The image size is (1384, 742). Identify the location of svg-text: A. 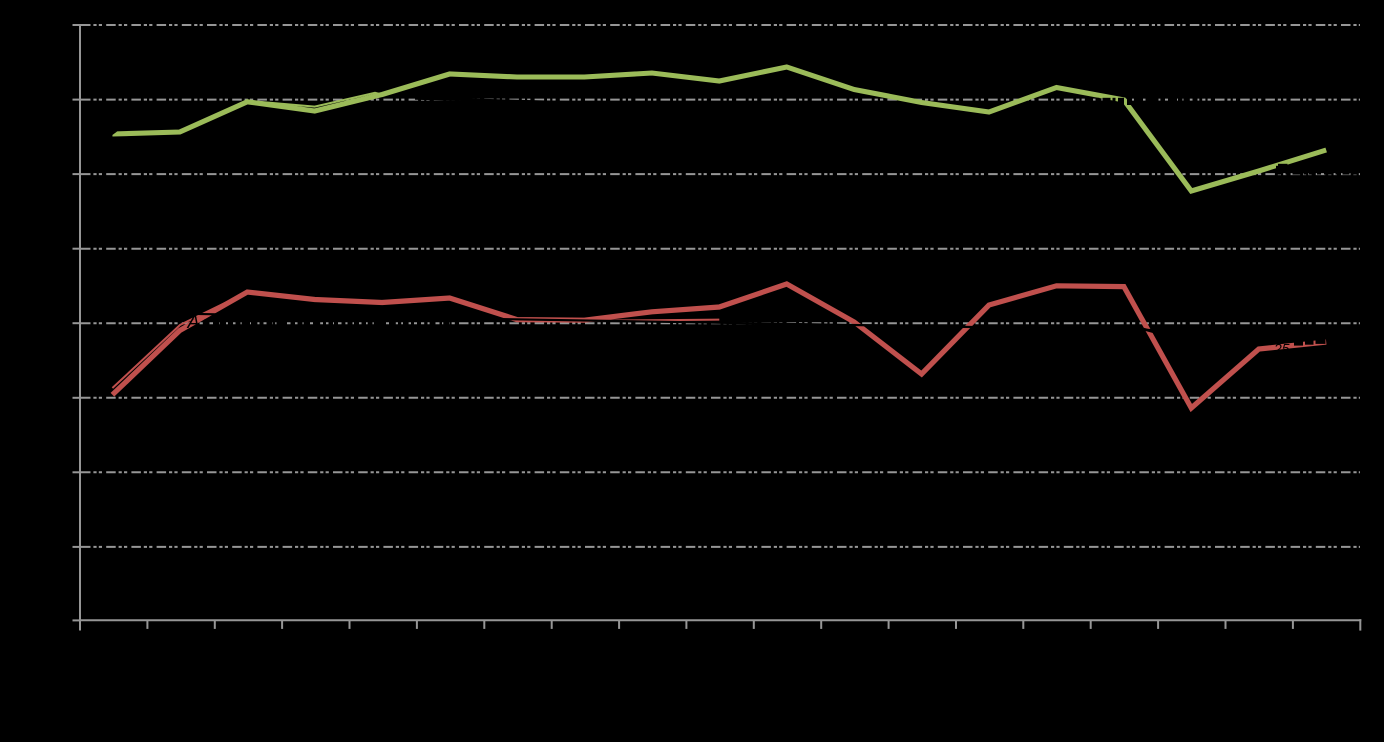
(193, 322).